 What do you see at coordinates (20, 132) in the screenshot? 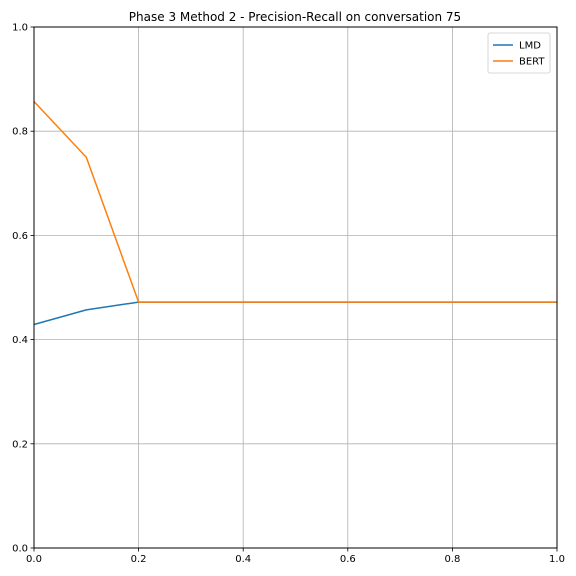
I see `y-tick-label: 0.8` at bounding box center [20, 132].